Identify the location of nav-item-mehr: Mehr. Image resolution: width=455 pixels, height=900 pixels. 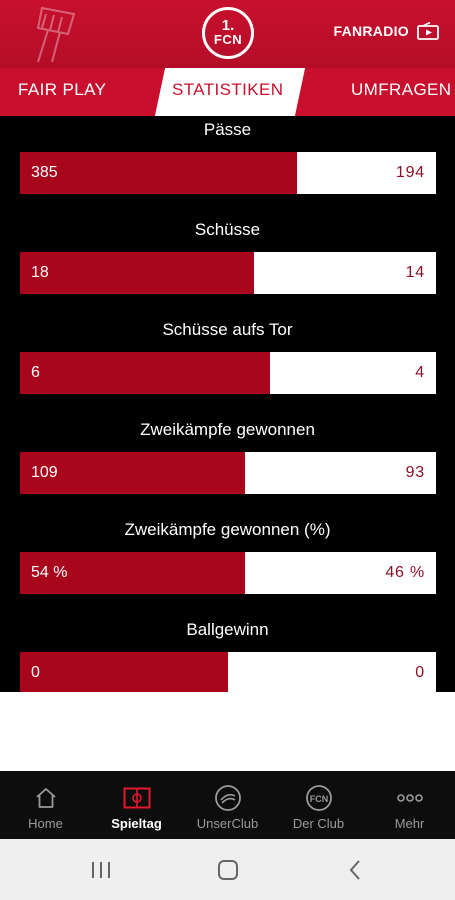
(409, 805).